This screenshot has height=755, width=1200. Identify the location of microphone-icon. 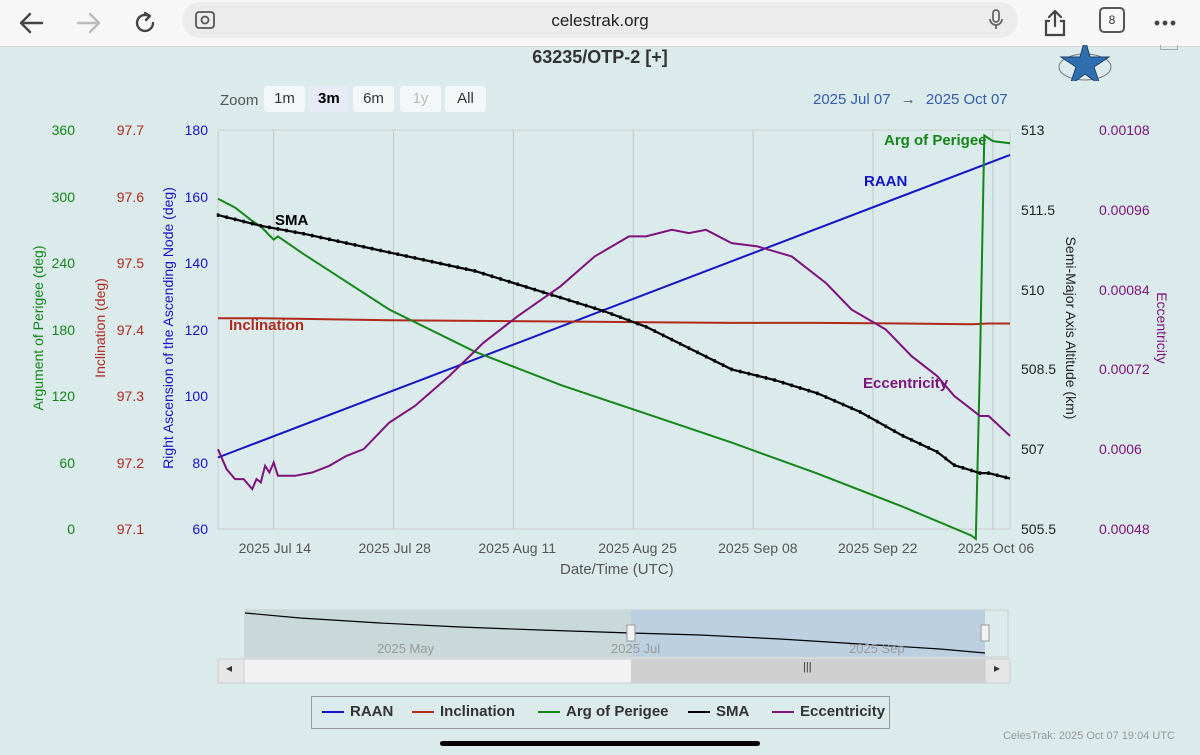
(996, 22).